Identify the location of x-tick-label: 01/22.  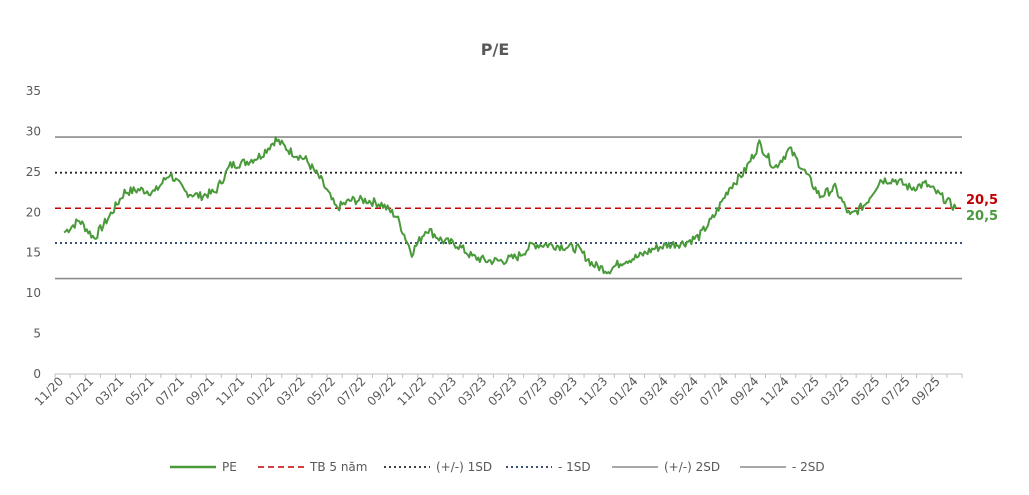
(260, 391).